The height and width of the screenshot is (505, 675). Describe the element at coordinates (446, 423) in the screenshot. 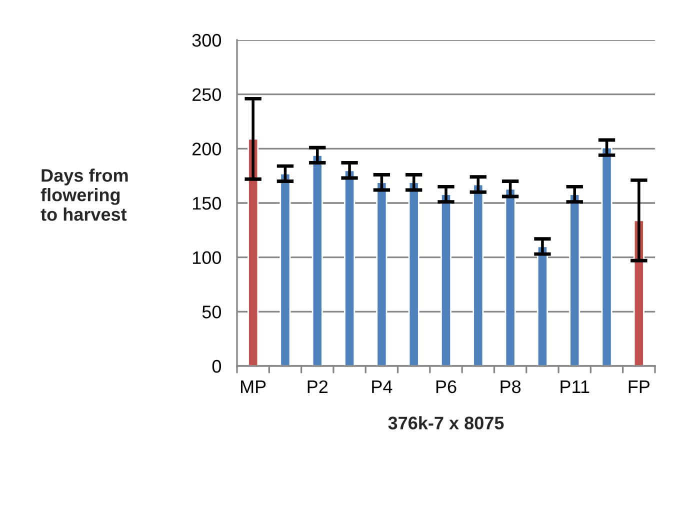

I see `x-axis-title: 376k-7 x 8075` at that location.